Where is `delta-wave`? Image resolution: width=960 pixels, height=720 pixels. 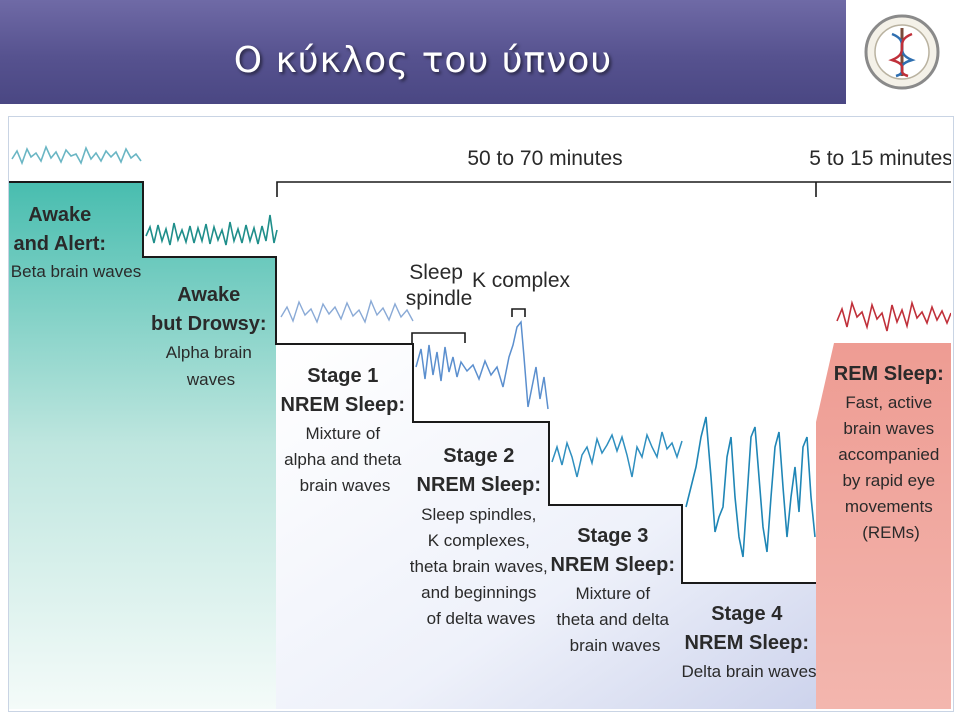 delta-wave is located at coordinates (750, 487).